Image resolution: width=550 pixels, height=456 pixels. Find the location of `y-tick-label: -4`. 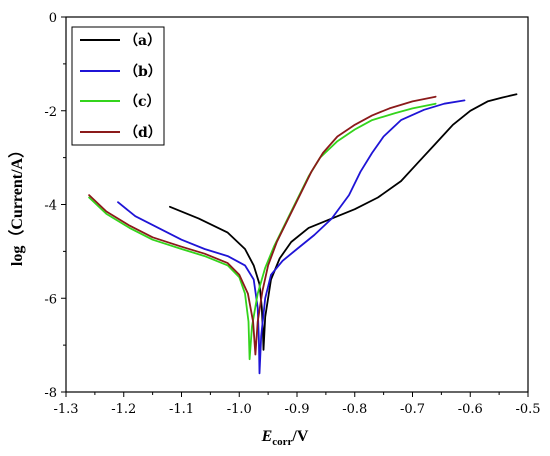

y-tick-label: -4 is located at coordinates (50, 206).